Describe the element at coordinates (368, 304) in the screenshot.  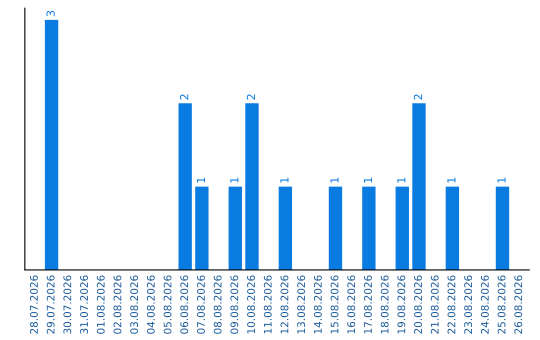
I see `x-tick-label: 17.08.2026` at that location.